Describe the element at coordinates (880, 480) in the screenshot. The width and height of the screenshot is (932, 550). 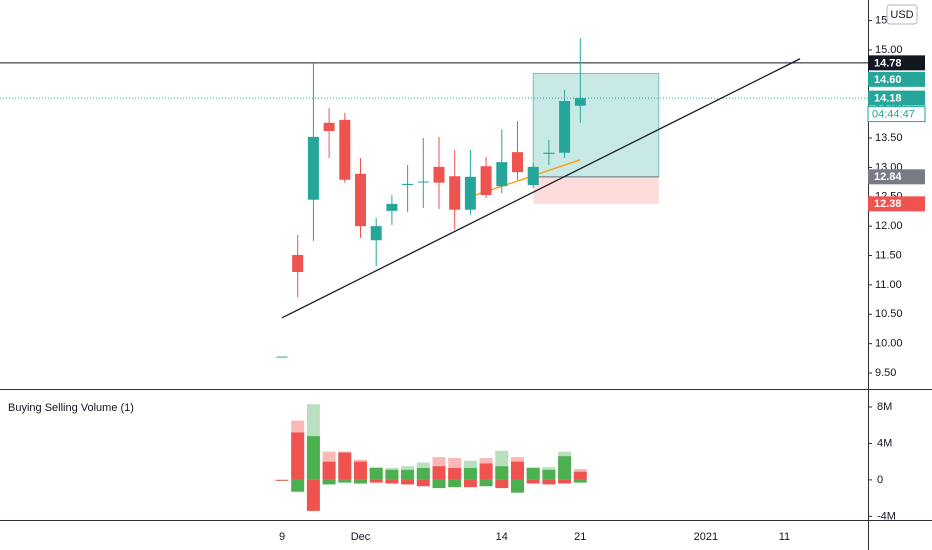
I see `y-tick-label: 0` at that location.